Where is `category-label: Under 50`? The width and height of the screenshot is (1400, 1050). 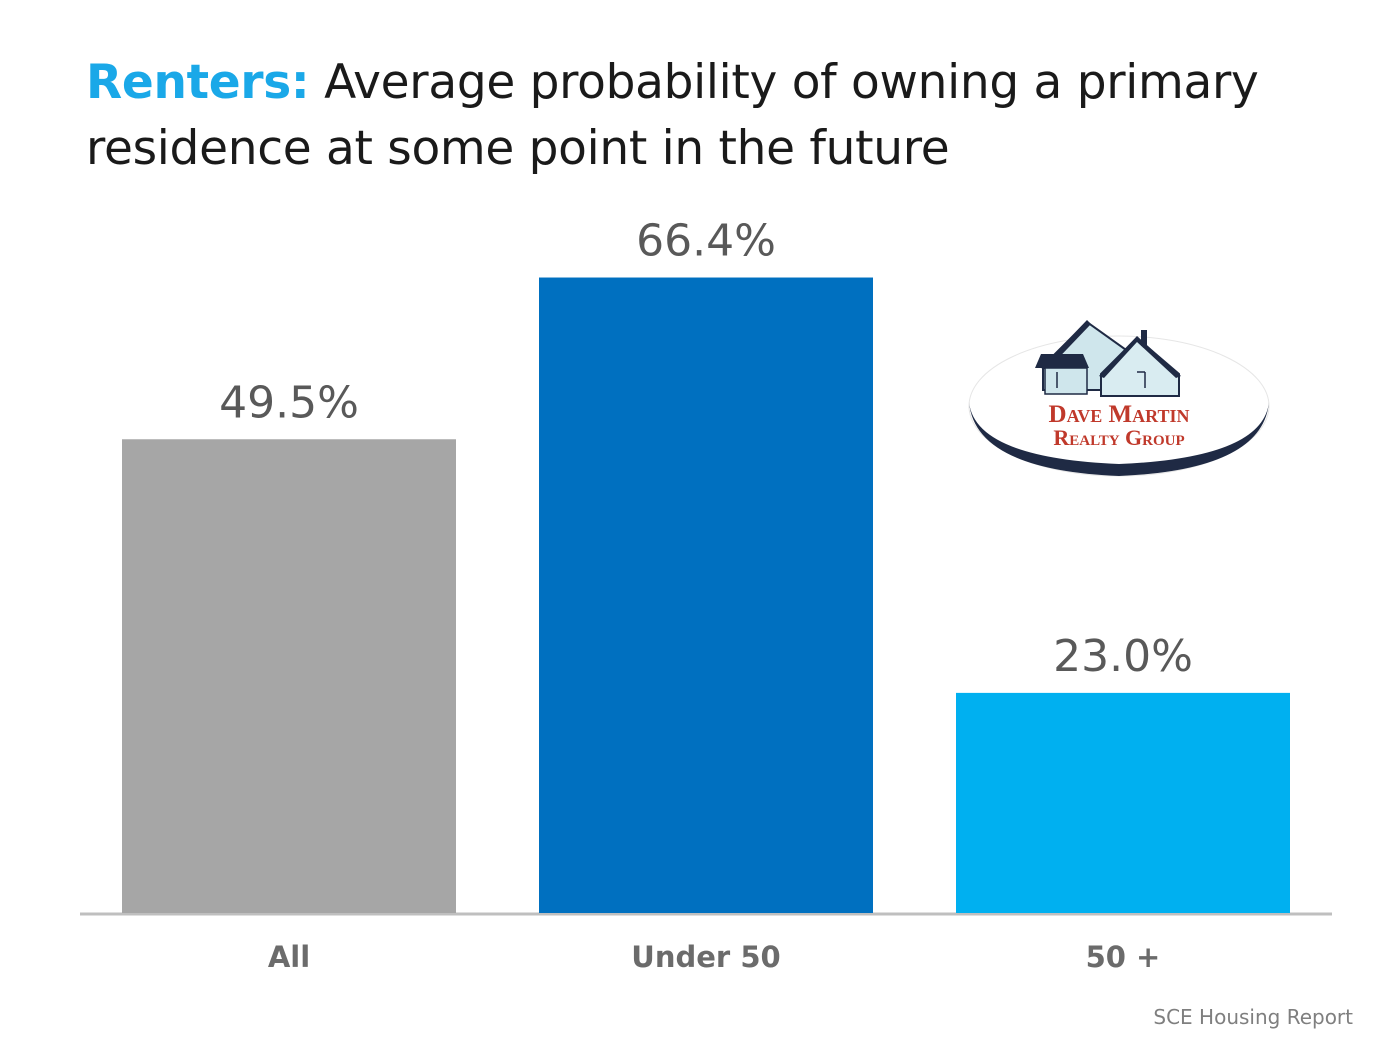 category-label: Under 50 is located at coordinates (705, 957).